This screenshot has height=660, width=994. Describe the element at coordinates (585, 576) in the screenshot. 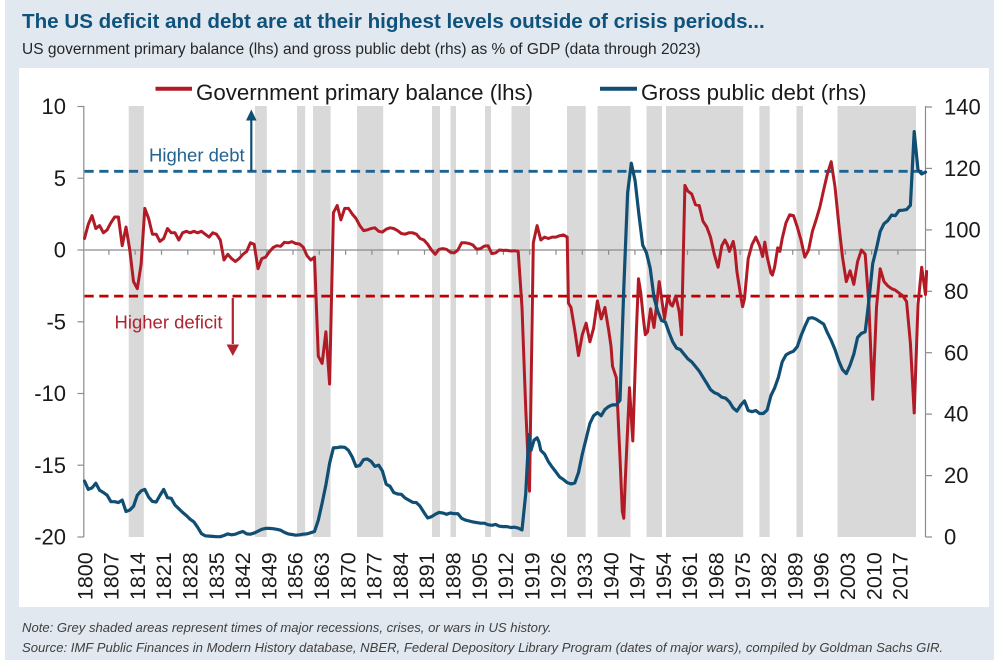

I see `svg-text: 1933` at that location.